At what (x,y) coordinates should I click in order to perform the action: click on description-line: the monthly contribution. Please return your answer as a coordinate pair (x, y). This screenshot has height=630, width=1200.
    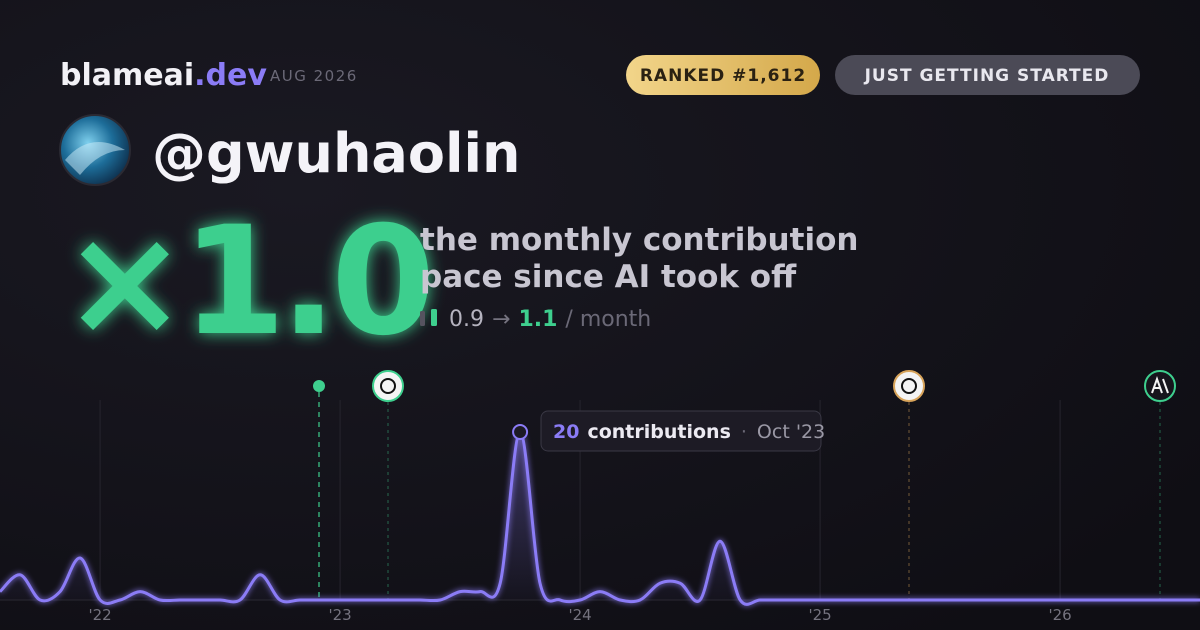
    Looking at the image, I should click on (639, 240).